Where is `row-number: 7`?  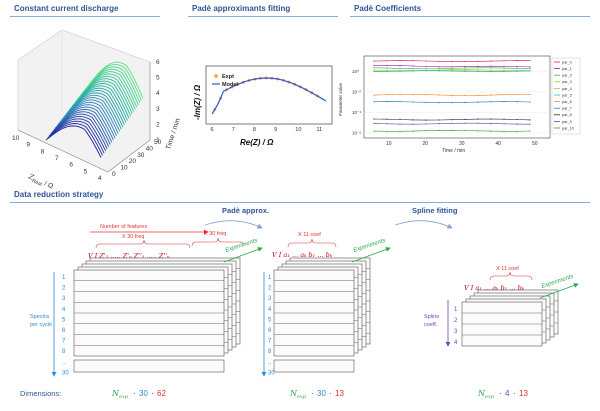 row-number: 7 is located at coordinates (64, 342).